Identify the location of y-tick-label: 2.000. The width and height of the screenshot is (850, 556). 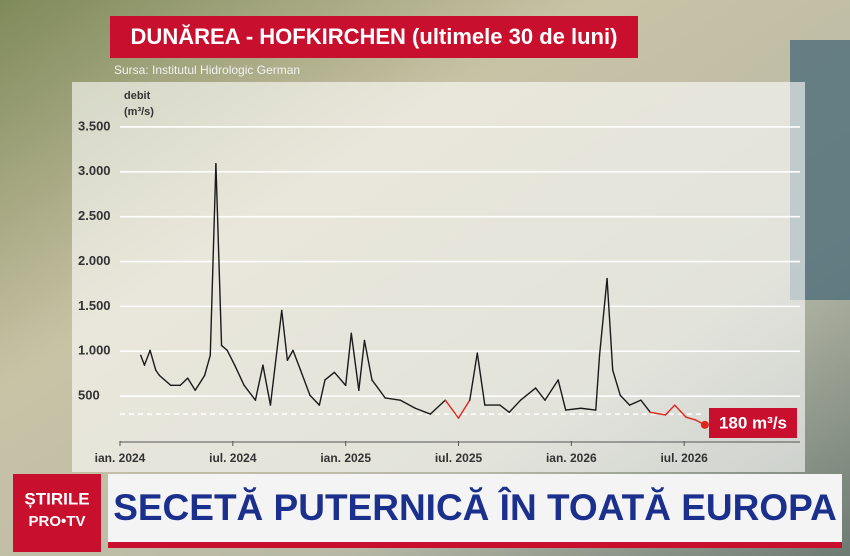
(94, 260).